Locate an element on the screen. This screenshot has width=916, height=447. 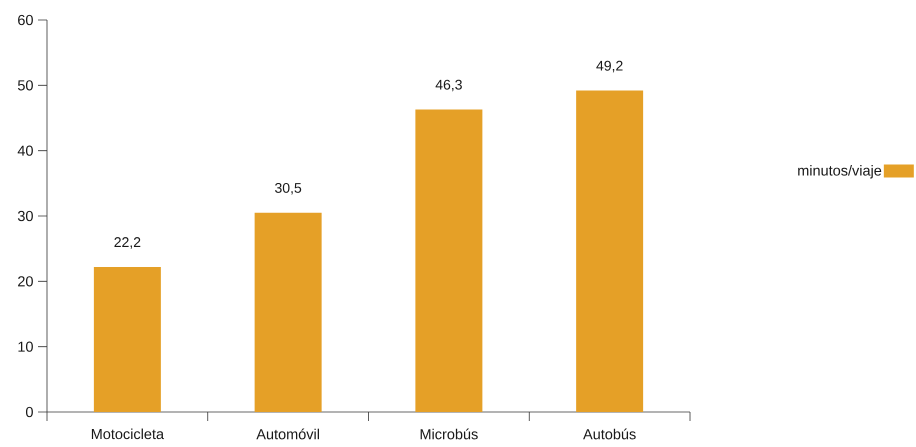
x-tick-label: Motocicleta is located at coordinates (128, 434).